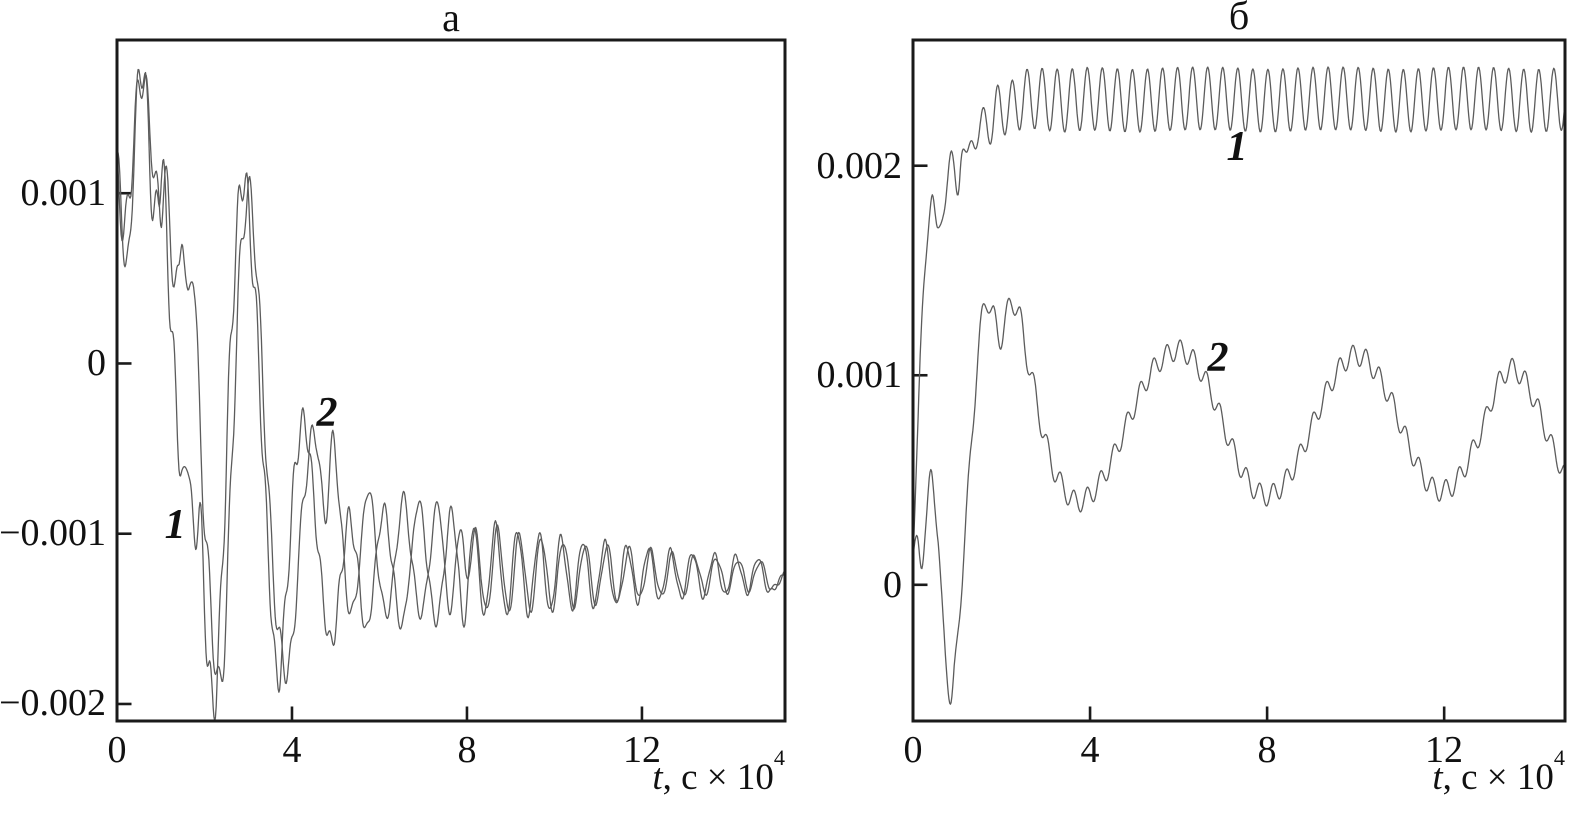 The width and height of the screenshot is (1580, 813). I want to click on panel-a-ytick-label: 0.001, so click(63, 193).